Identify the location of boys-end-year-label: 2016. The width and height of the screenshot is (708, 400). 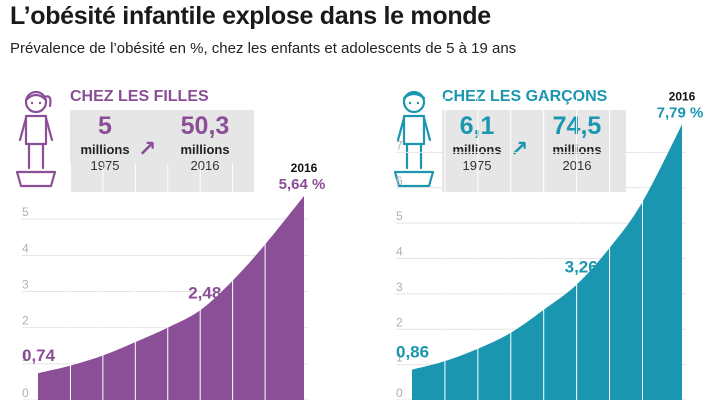
(682, 96).